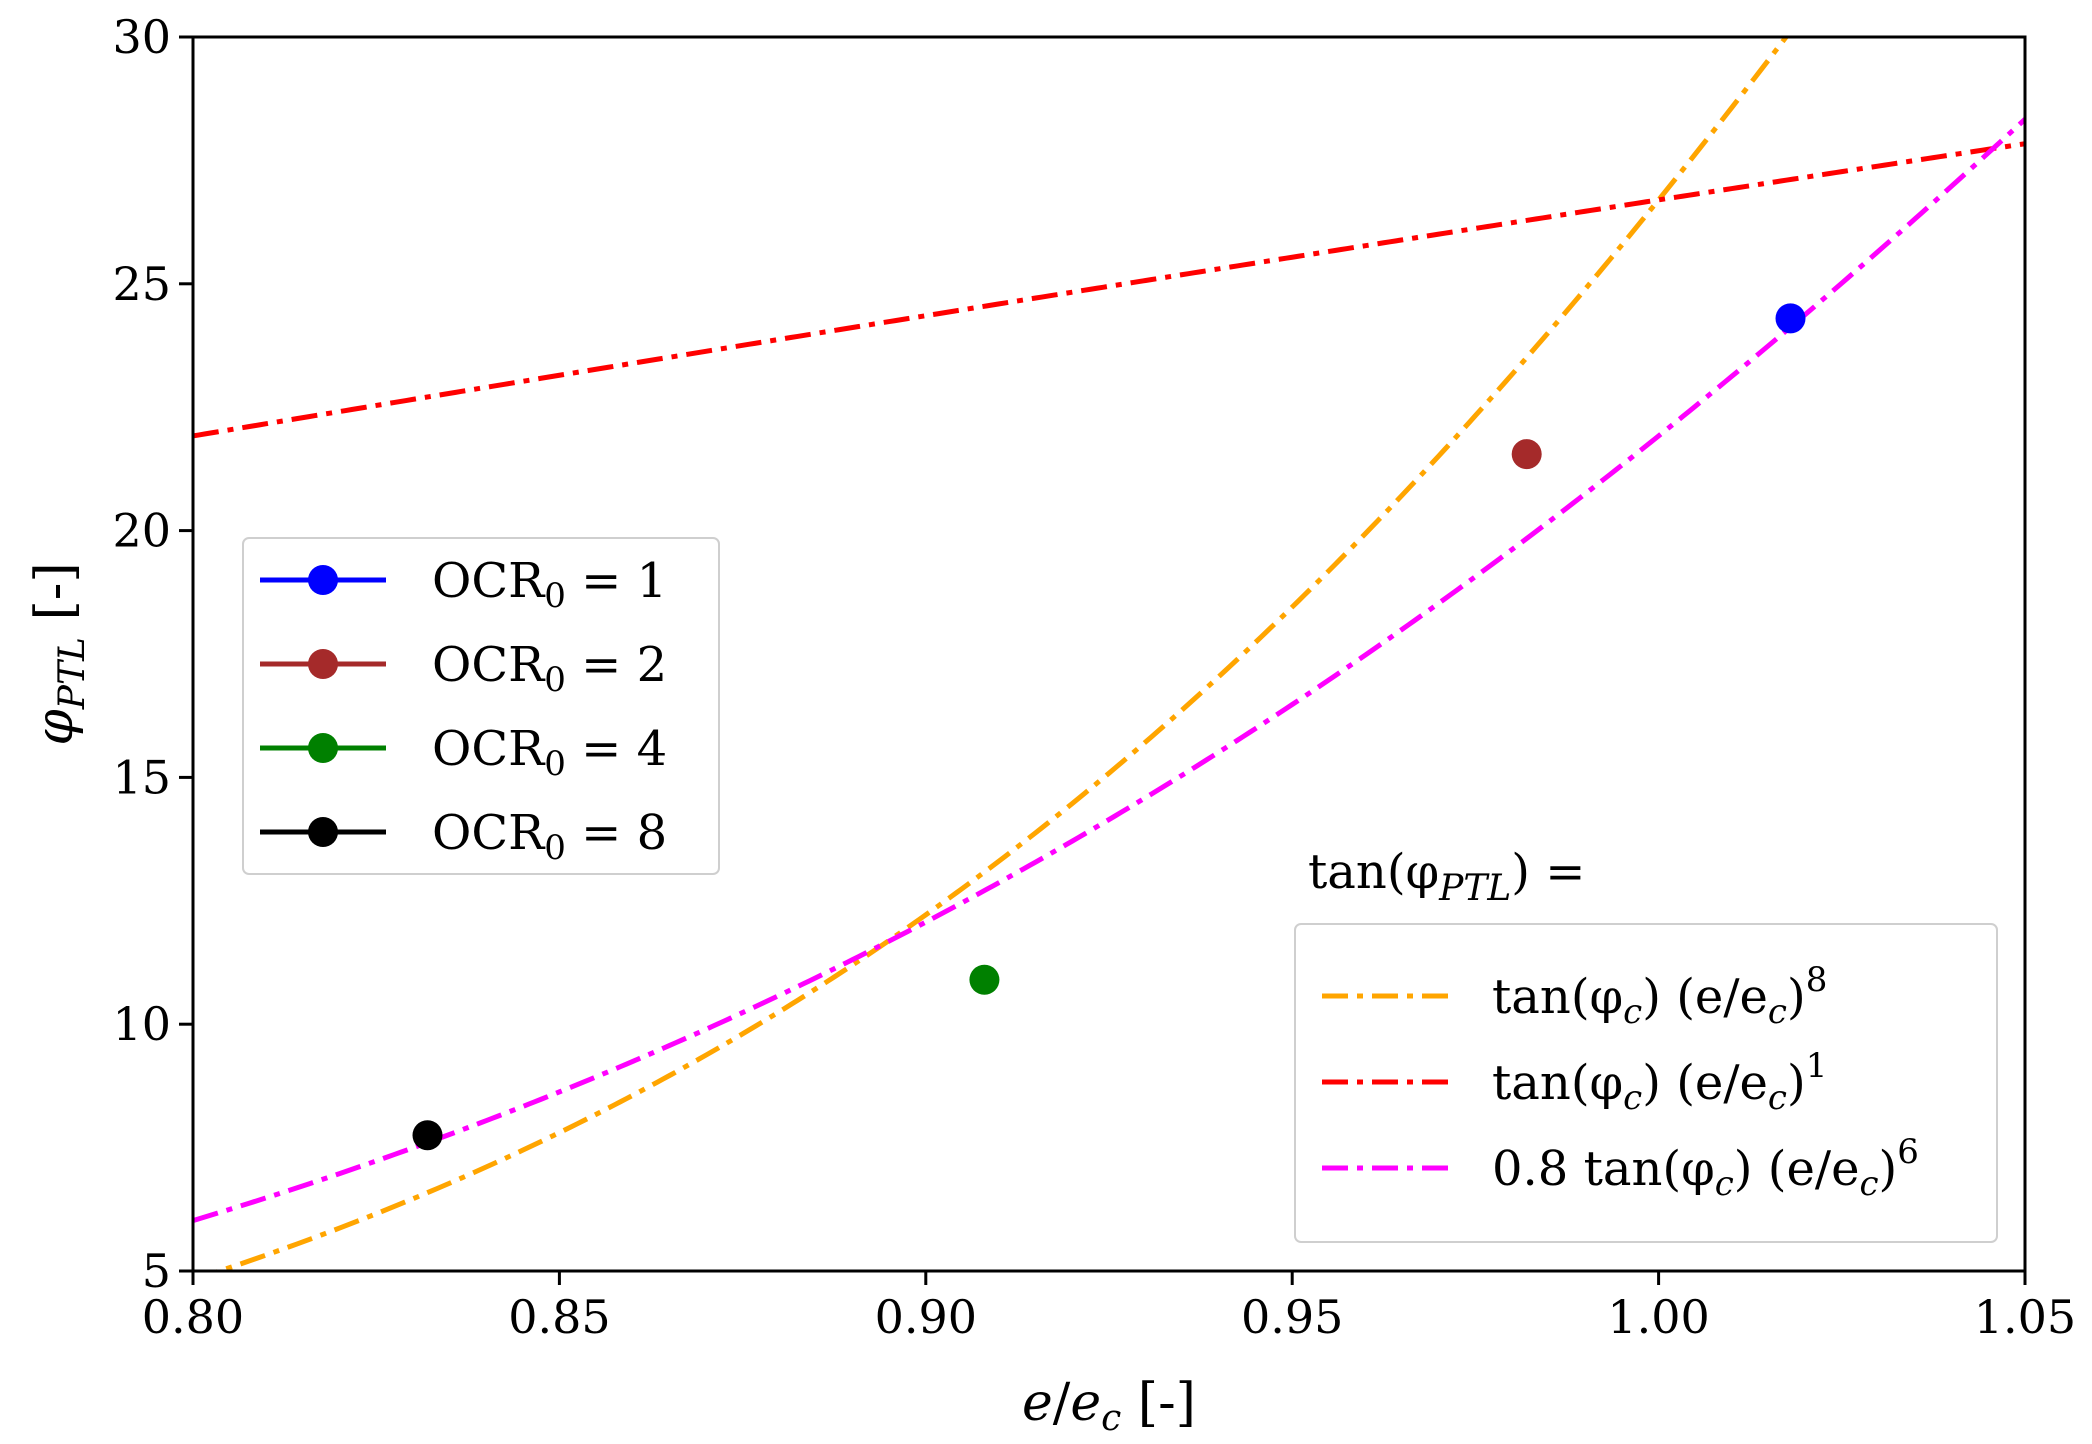 The height and width of the screenshot is (1444, 2092). What do you see at coordinates (2025, 1317) in the screenshot?
I see `x-tick-label: 1.05` at bounding box center [2025, 1317].